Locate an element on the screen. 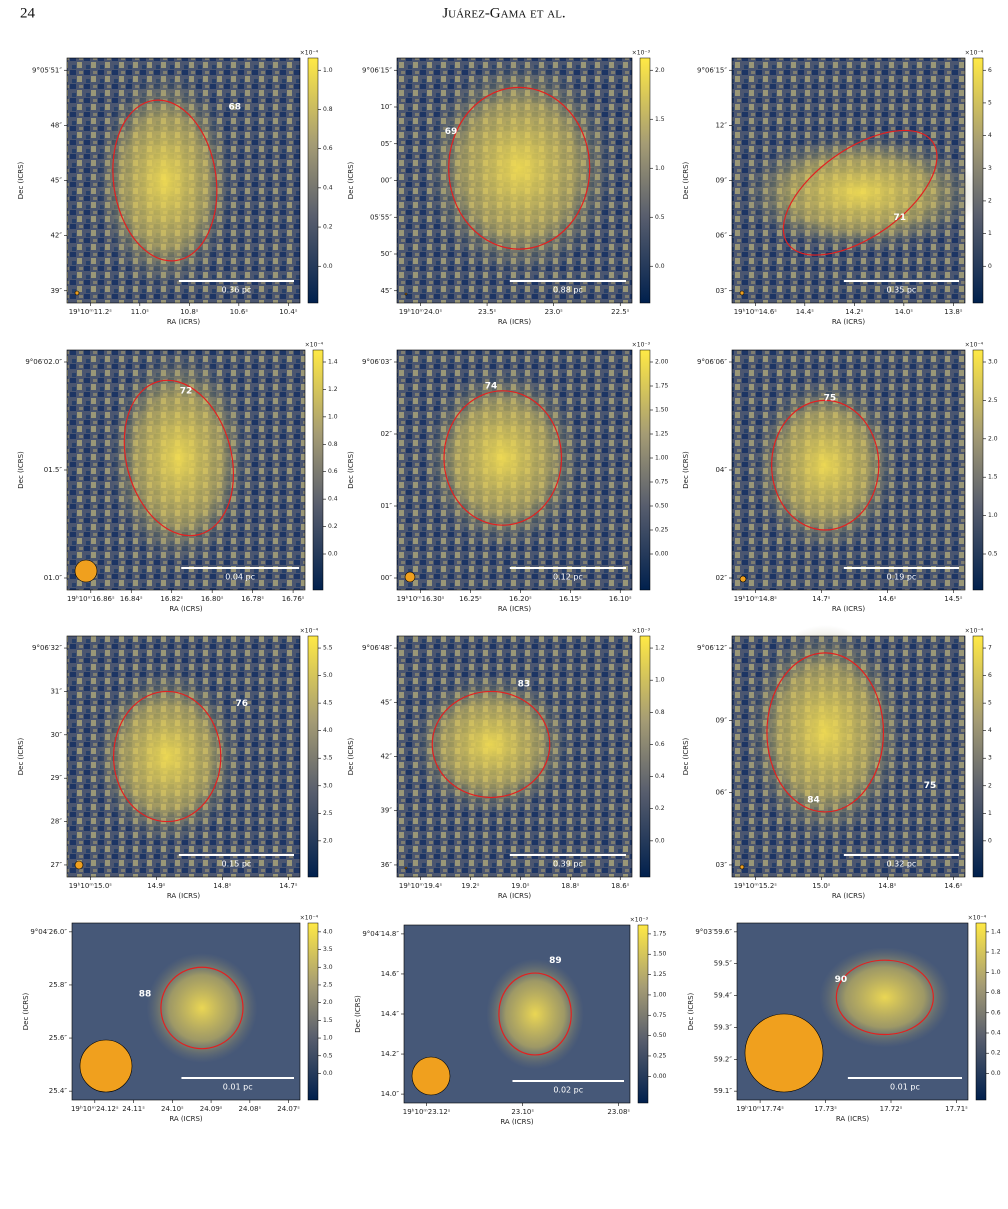 This screenshot has width=1008, height=1209. source-label: 83 is located at coordinates (524, 685).